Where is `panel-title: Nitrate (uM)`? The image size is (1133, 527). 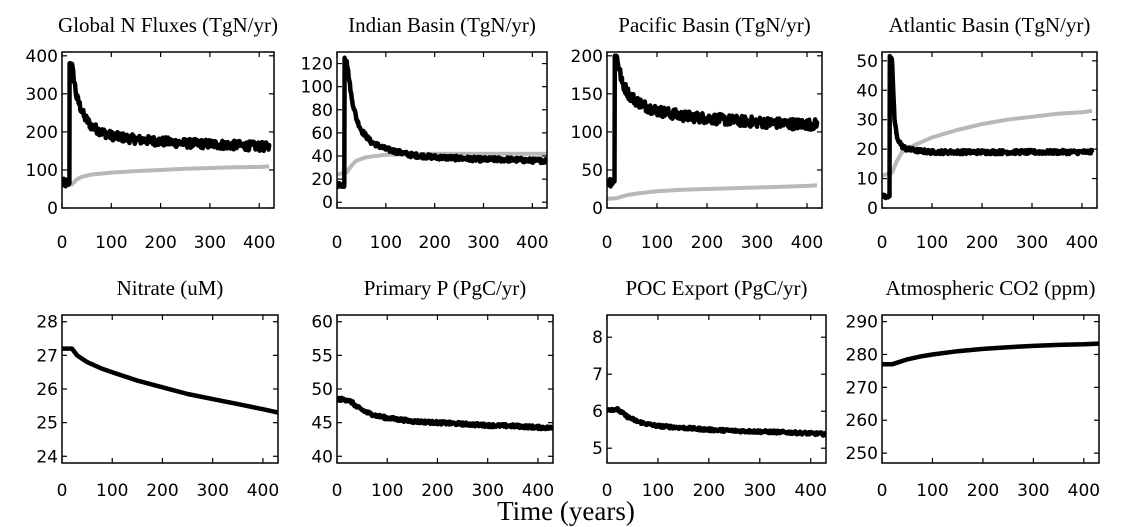
panel-title: Nitrate (uM) is located at coordinates (170, 288).